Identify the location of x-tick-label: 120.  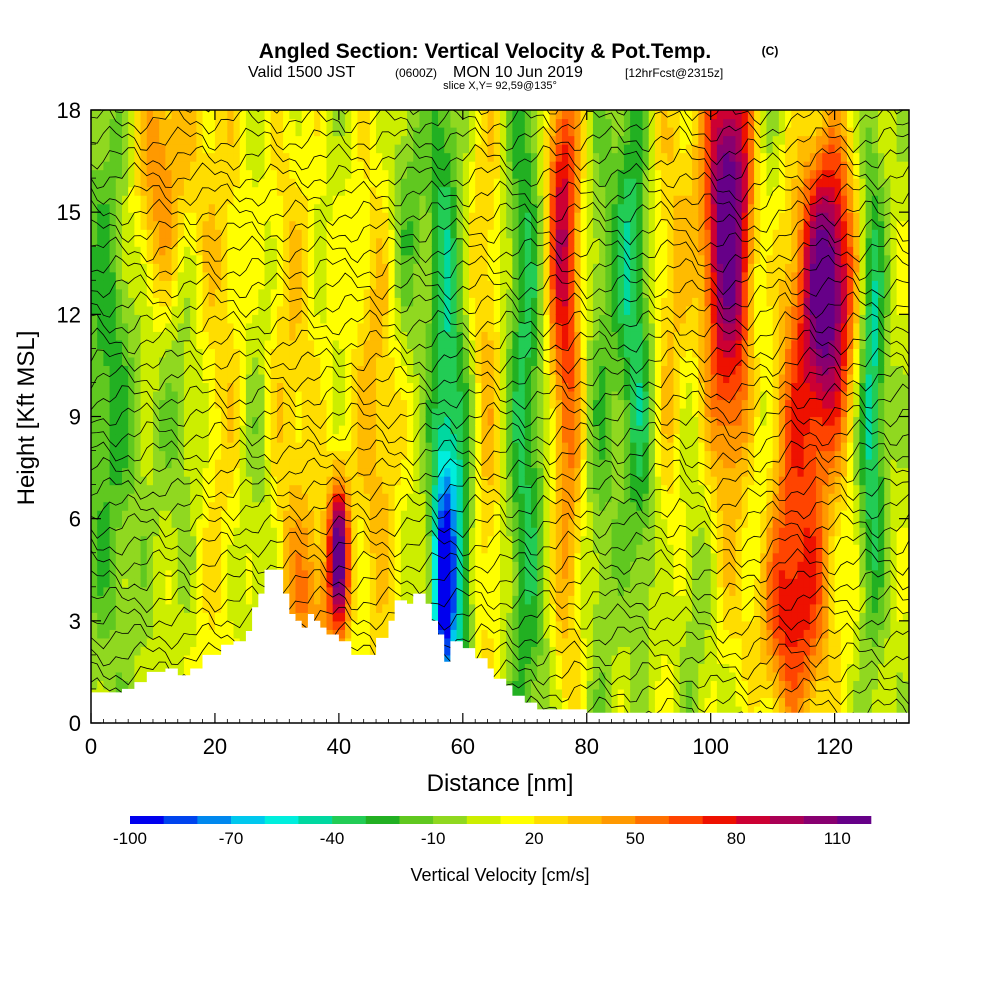
(834, 746).